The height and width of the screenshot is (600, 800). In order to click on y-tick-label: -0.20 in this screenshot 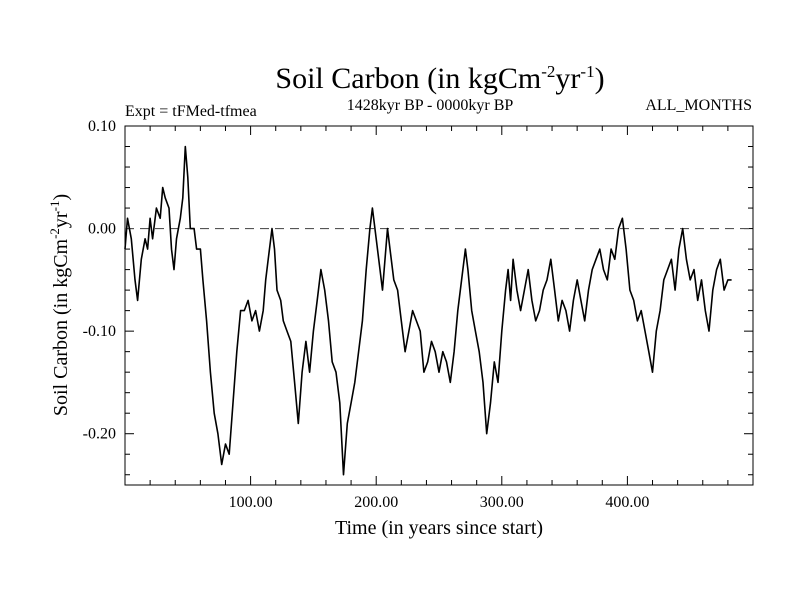, I will do `click(99, 434)`.